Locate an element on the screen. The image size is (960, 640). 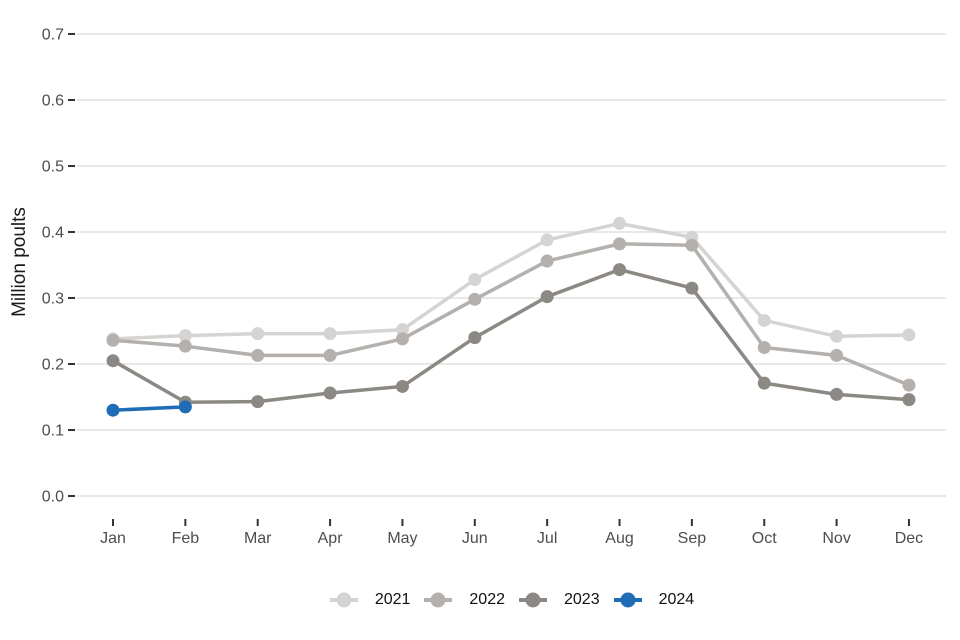
y-tick-label: 0.7 is located at coordinates (53, 35).